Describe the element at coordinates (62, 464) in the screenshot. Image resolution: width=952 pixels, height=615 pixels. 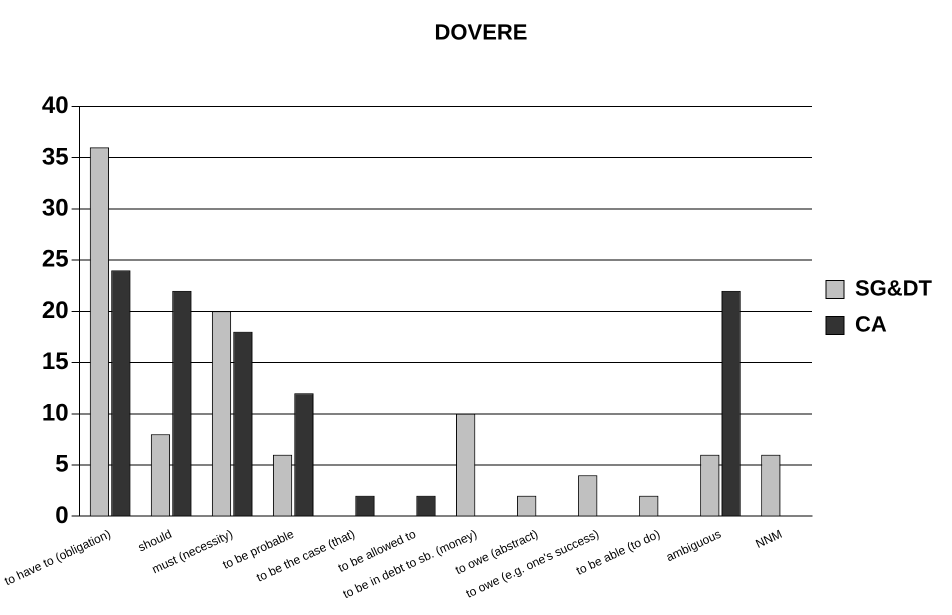
I see `y-tick-label: 5` at that location.